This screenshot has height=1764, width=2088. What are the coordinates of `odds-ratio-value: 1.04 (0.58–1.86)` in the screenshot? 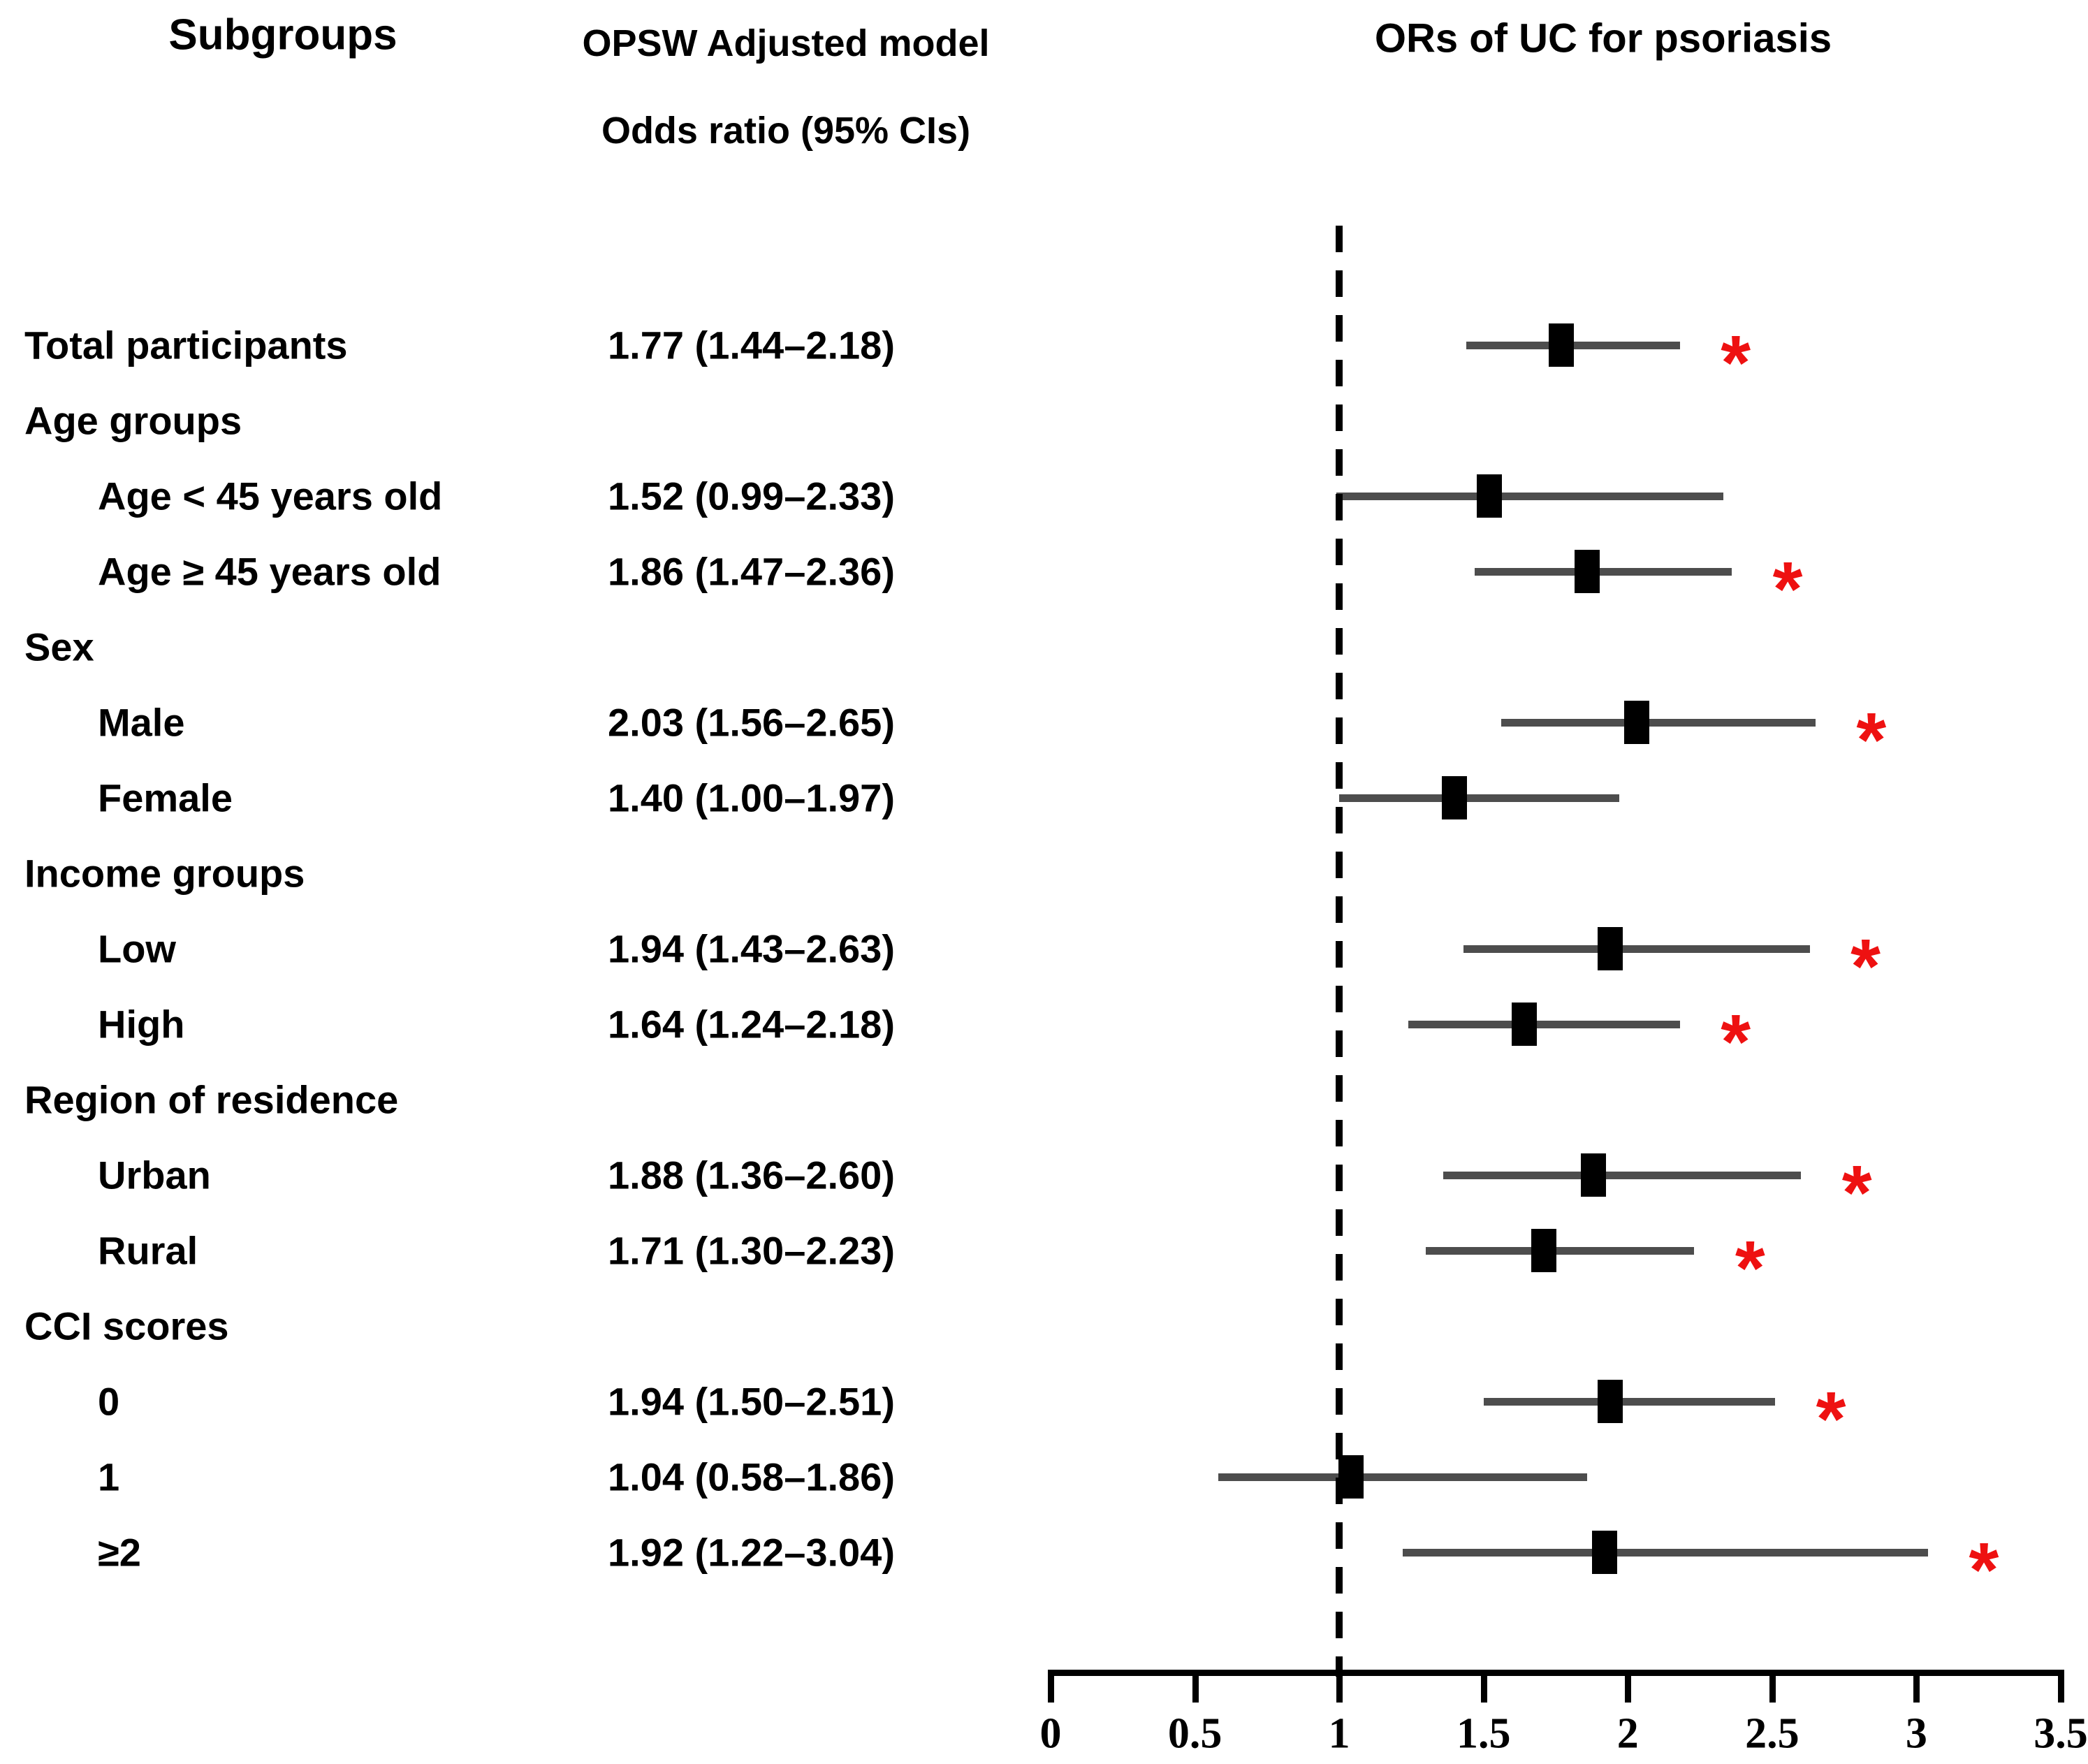 It's located at (751, 1477).